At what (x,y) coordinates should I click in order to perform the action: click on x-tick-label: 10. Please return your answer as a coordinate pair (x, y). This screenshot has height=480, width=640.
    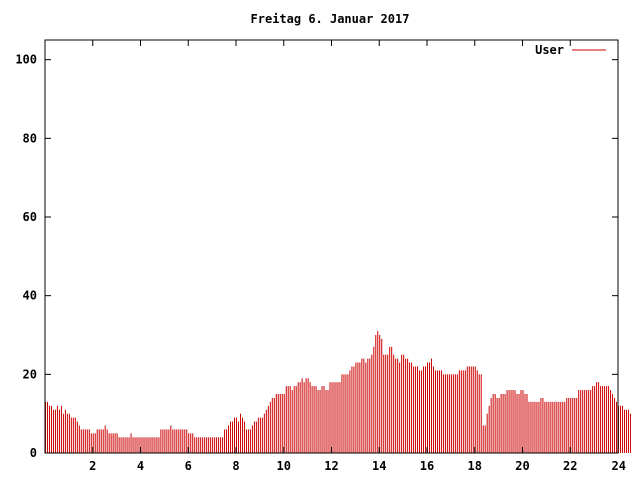
    Looking at the image, I should click on (284, 466).